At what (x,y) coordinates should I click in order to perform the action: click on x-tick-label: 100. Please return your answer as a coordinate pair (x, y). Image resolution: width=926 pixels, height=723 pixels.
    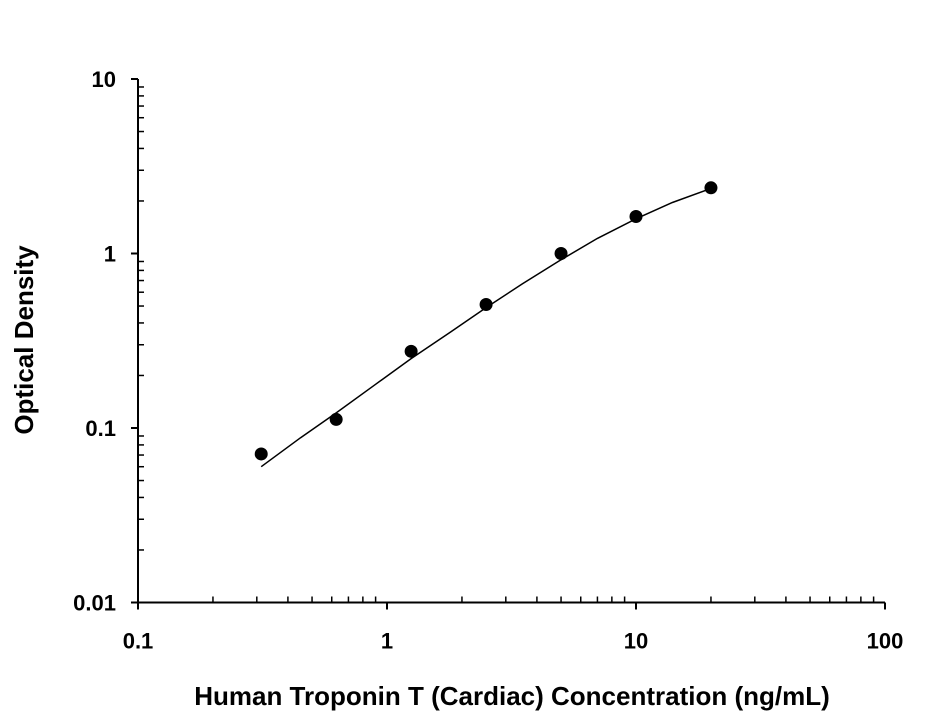
    Looking at the image, I should click on (885, 641).